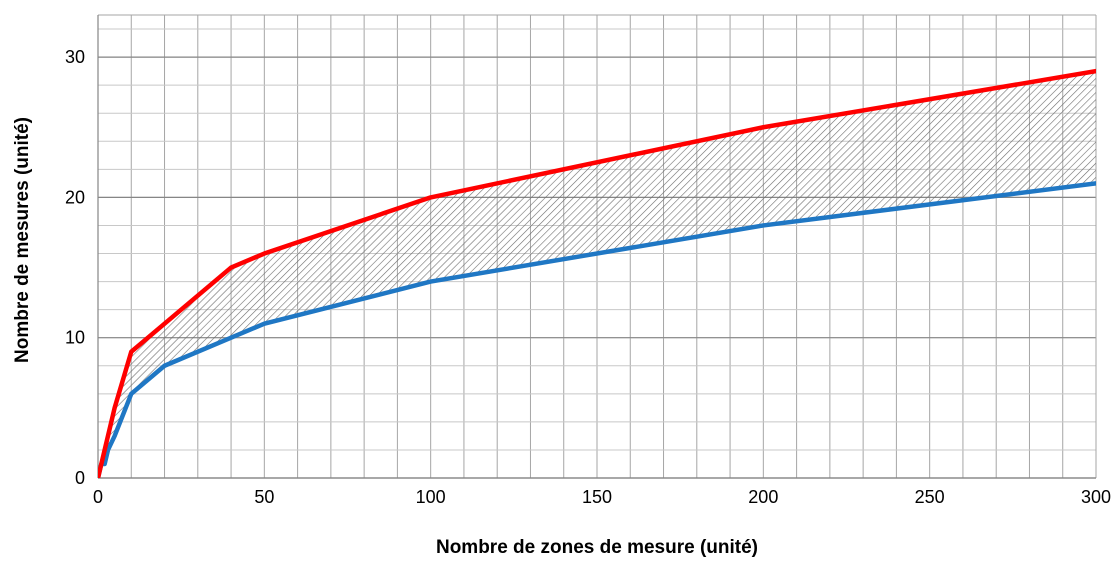 This screenshot has height=570, width=1118. Describe the element at coordinates (763, 497) in the screenshot. I see `x-tick-label: 200` at that location.